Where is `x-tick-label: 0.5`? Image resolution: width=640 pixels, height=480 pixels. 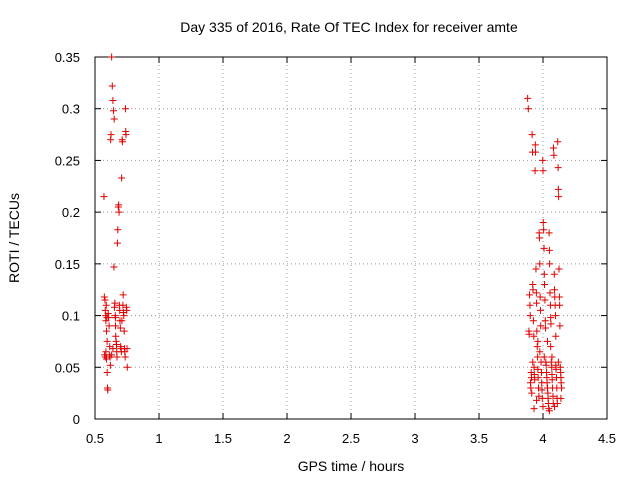 x-tick-label: 0.5 is located at coordinates (95, 438).